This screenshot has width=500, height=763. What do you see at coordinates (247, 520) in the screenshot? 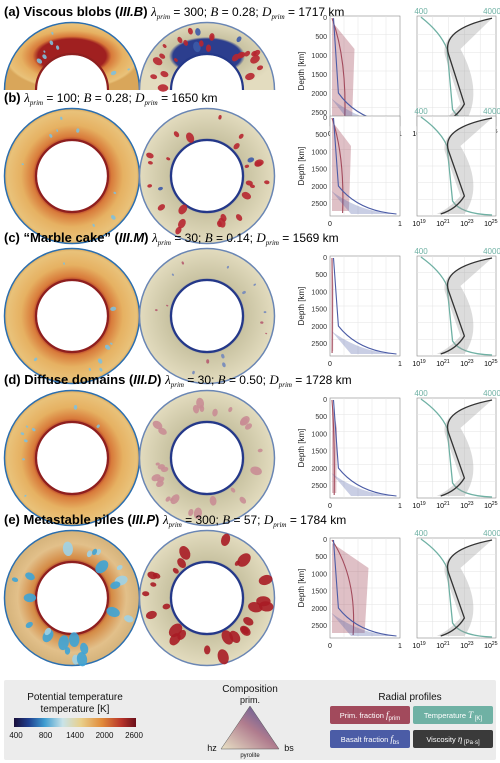
I see `B-value: = 57;` at bounding box center [247, 520].